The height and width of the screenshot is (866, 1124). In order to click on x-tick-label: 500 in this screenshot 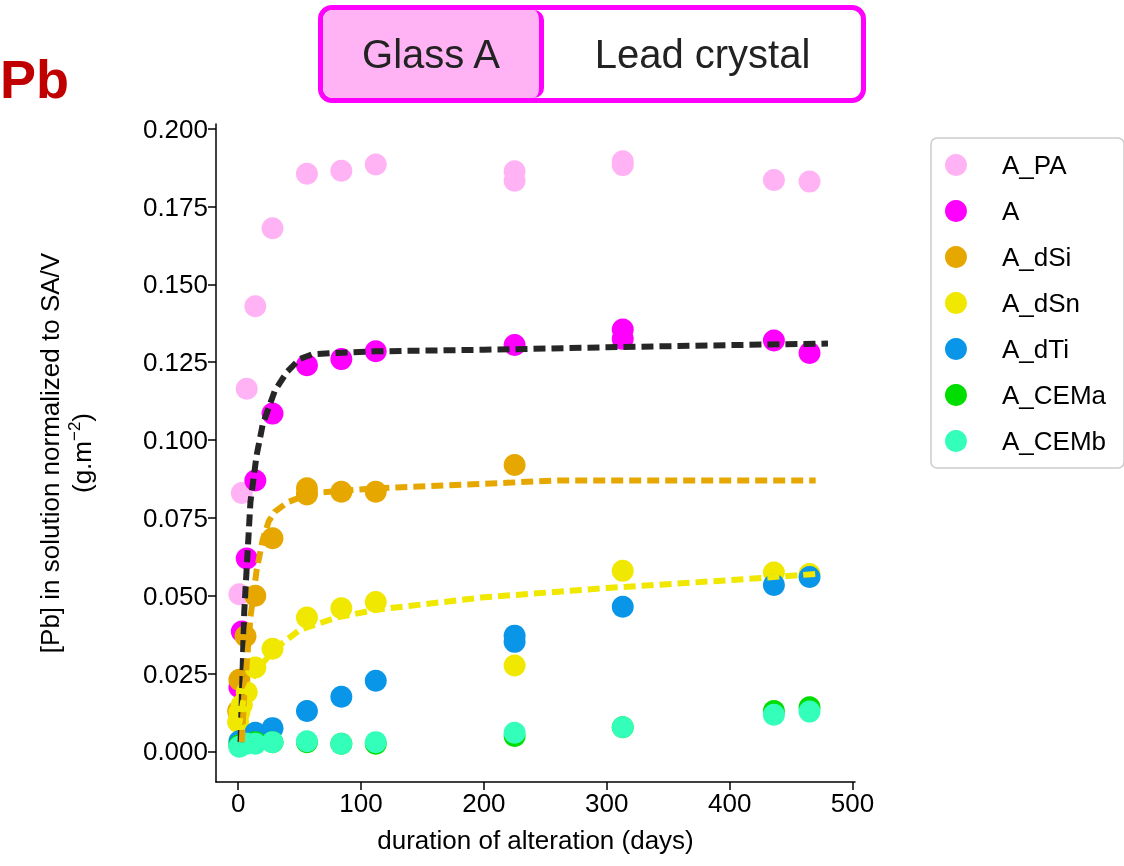, I will do `click(852, 803)`.